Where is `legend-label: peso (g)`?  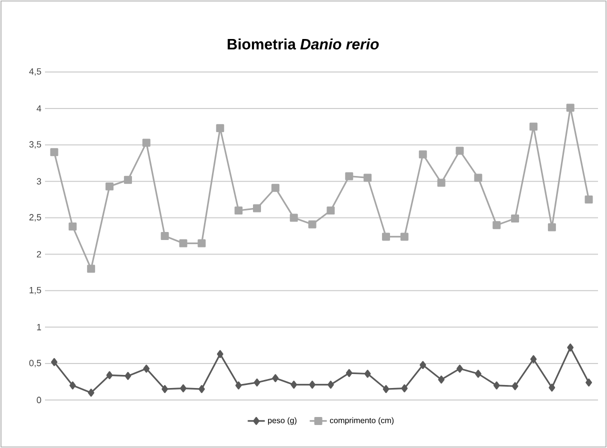
legend-label: peso (g) is located at coordinates (282, 421).